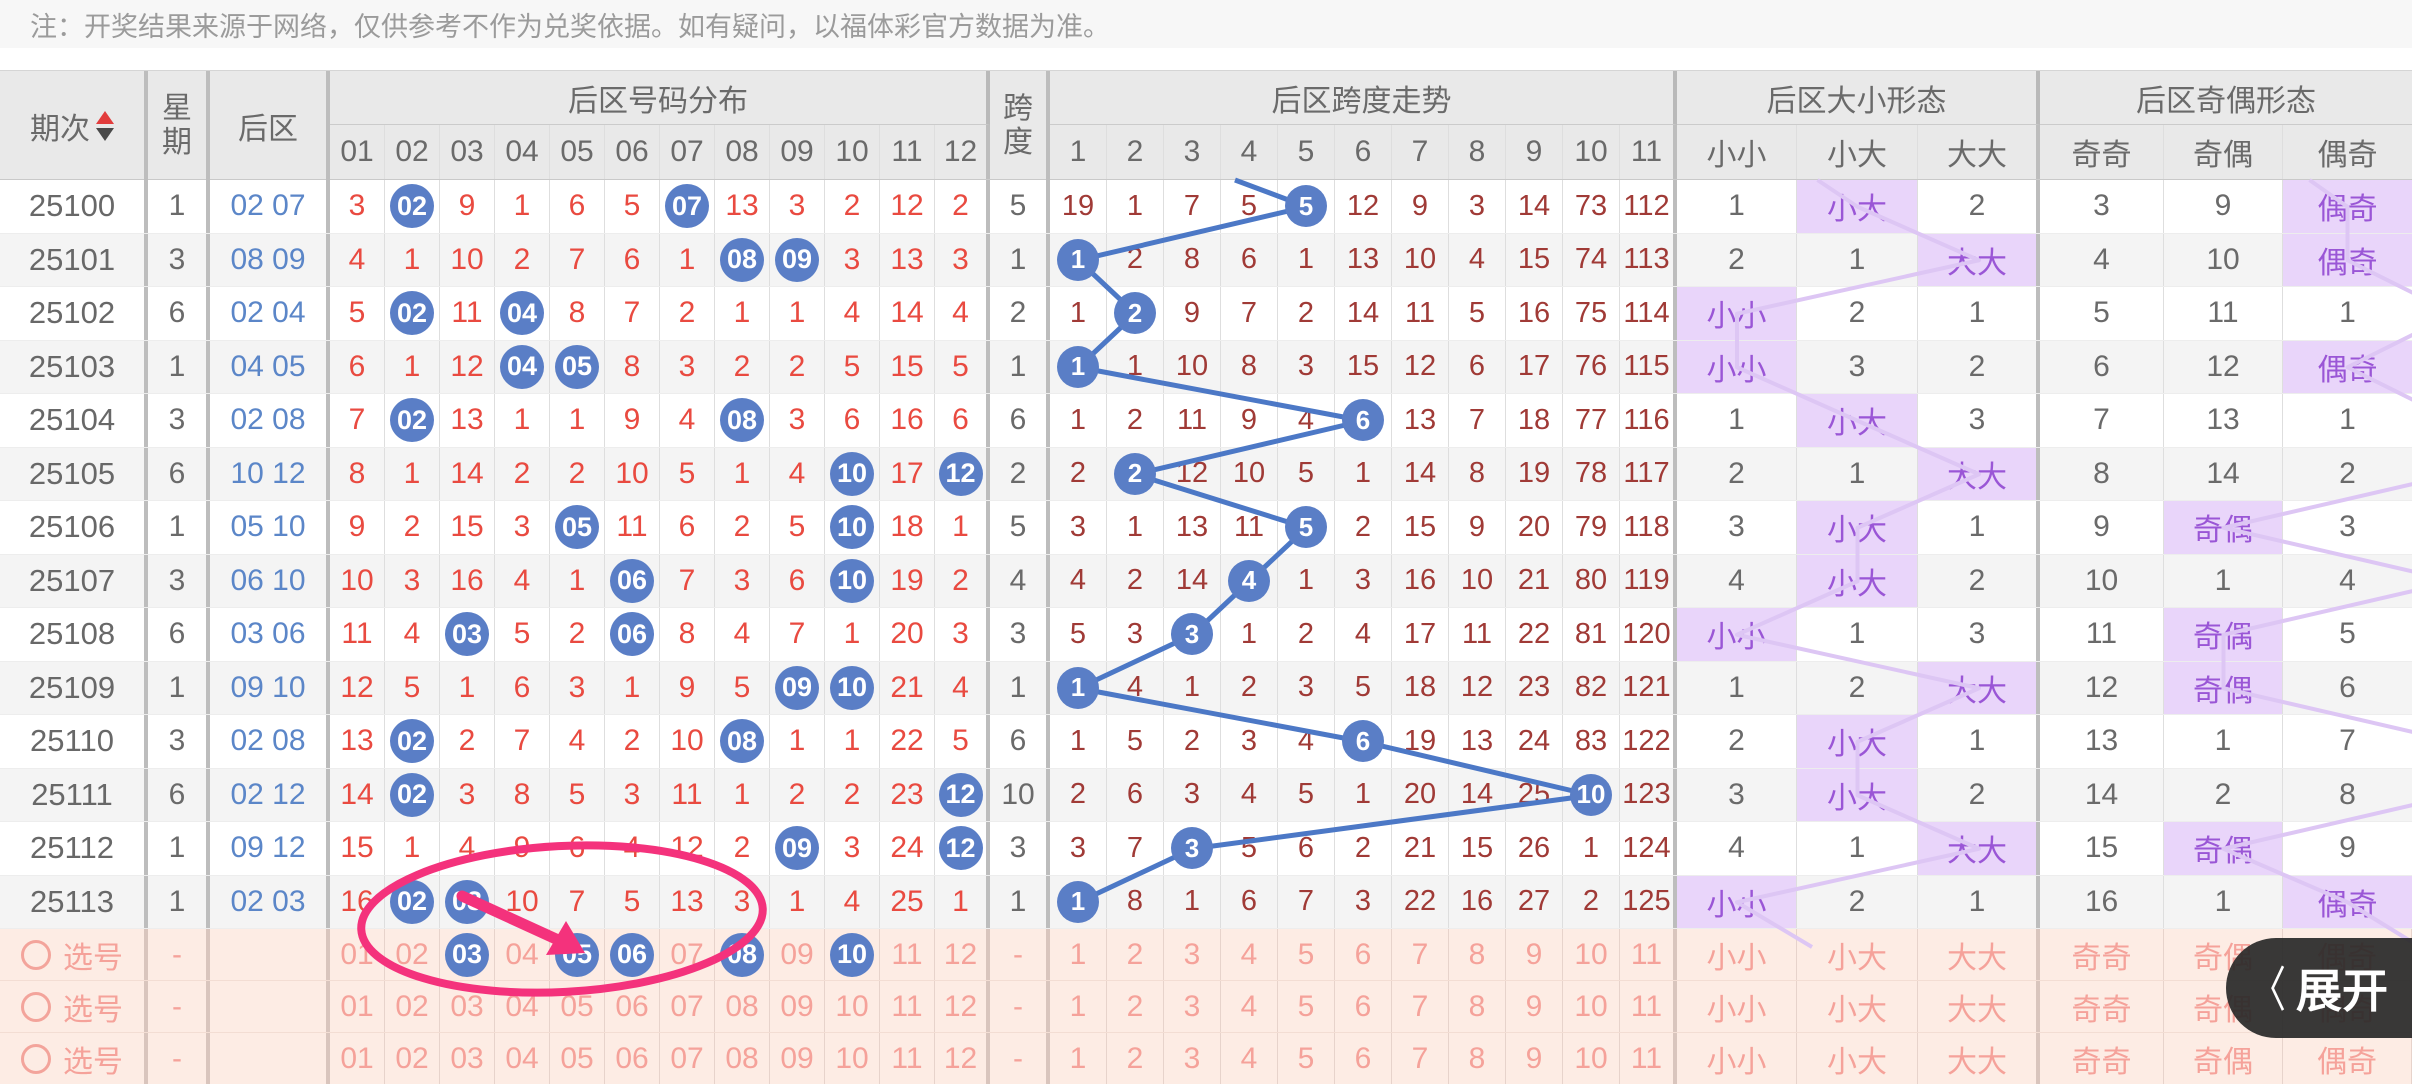  What do you see at coordinates (74, 126) in the screenshot?
I see `column-header-period: 期次` at bounding box center [74, 126].